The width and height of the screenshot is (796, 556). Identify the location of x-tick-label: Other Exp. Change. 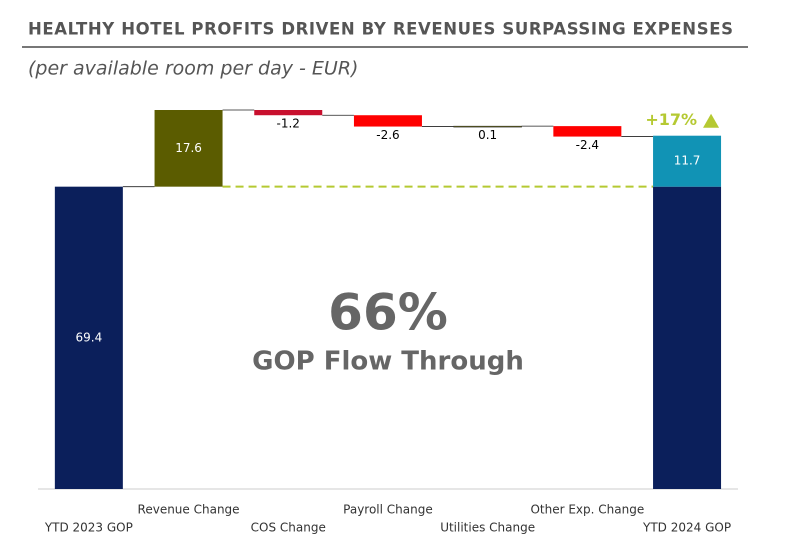
(587, 510).